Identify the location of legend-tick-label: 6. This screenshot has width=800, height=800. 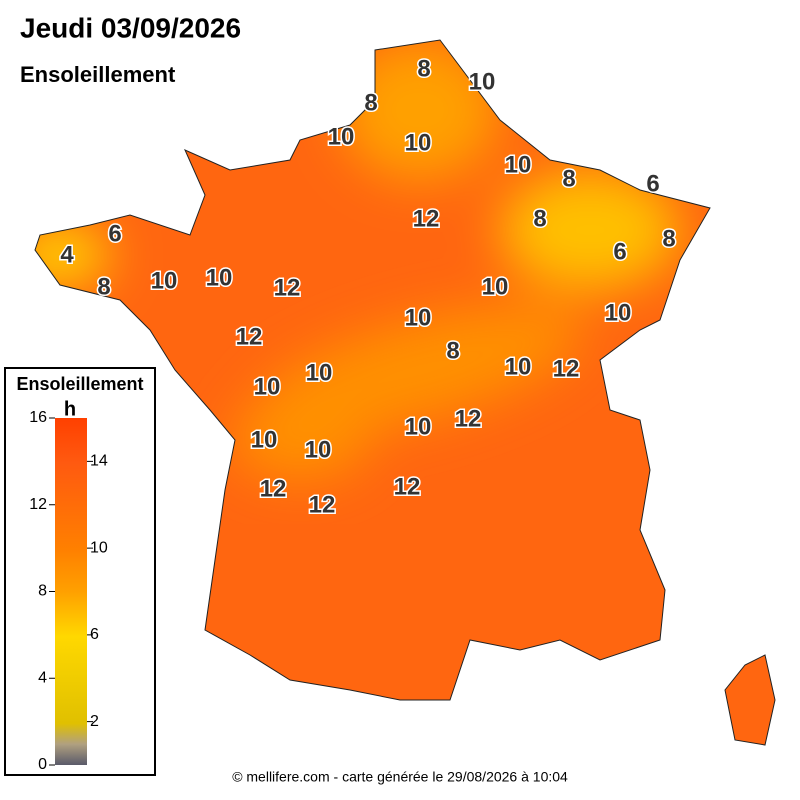
(94, 634).